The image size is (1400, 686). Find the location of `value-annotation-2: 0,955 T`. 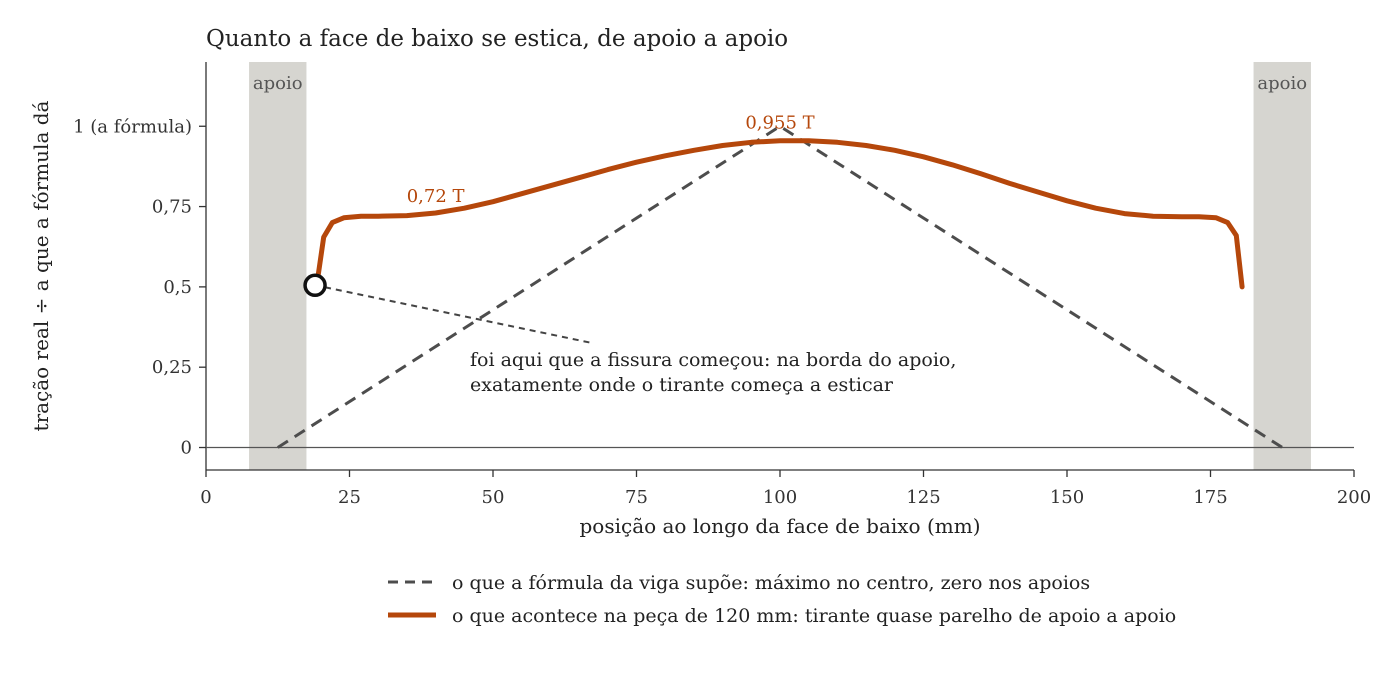

value-annotation-2: 0,955 T is located at coordinates (779, 122).